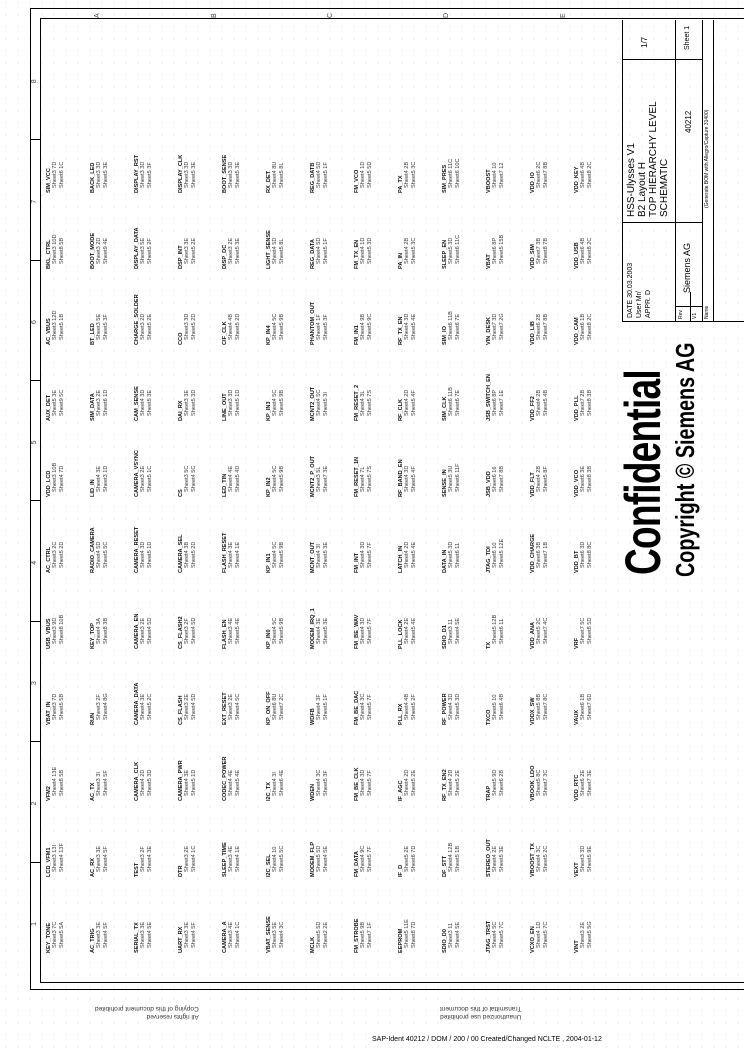  Describe the element at coordinates (583, 861) in the screenshot. I see `net-label: VEXT Sheet3 3D Sheet5 9E` at that location.